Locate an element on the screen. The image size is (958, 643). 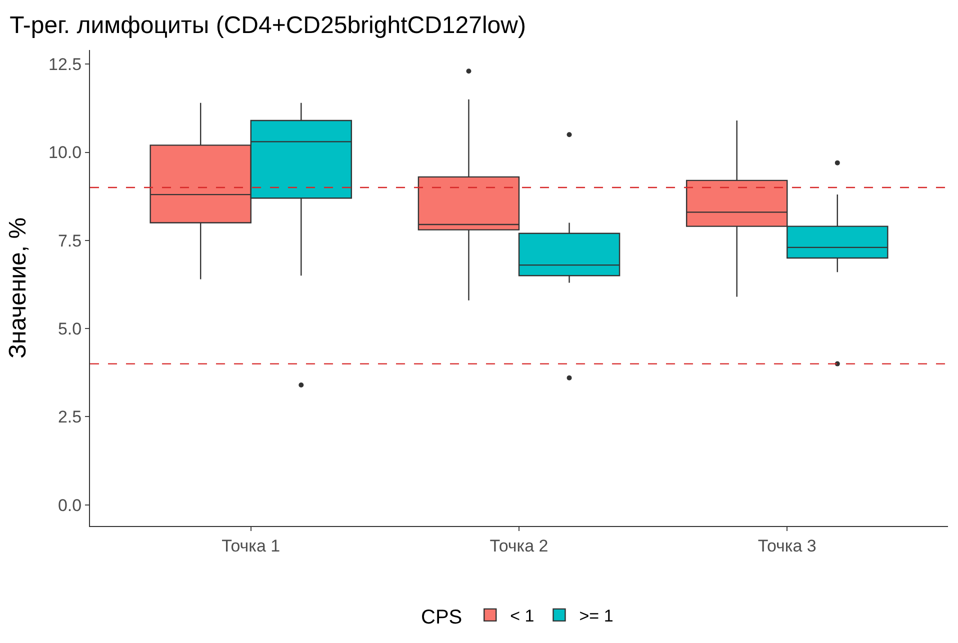
legend-label: >= 1 is located at coordinates (596, 616).